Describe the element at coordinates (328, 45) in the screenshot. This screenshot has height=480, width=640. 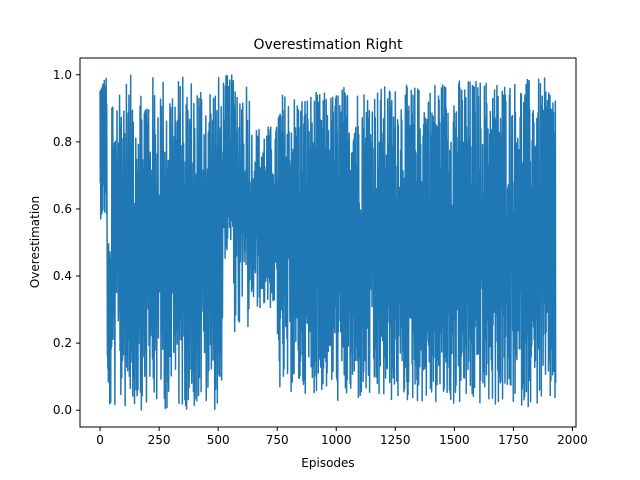
I see `chart-title: Overestimation Right` at that location.